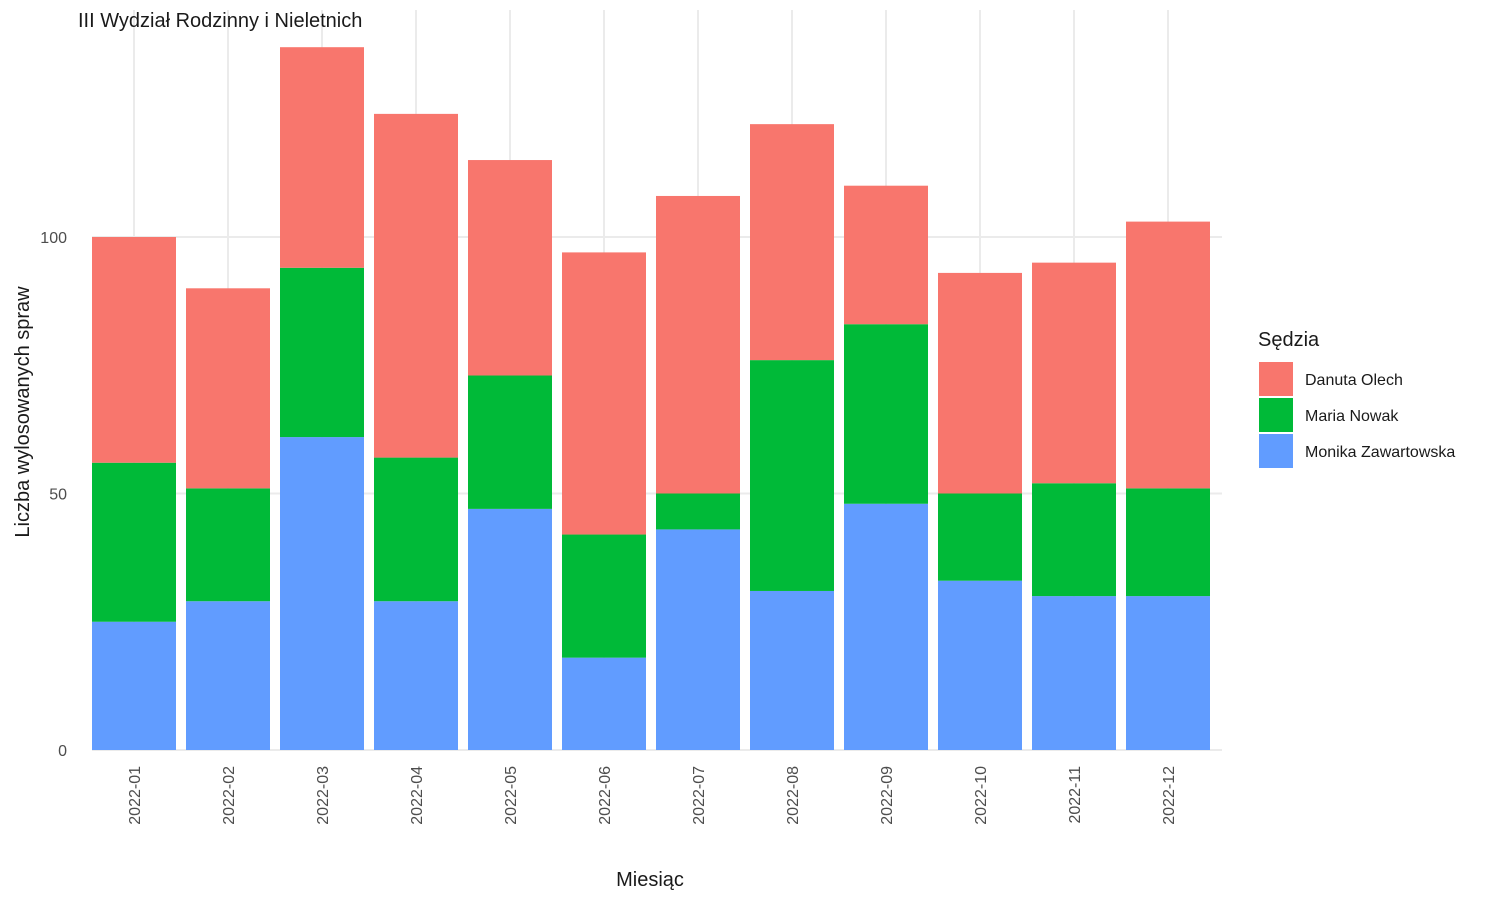  Describe the element at coordinates (417, 795) in the screenshot. I see `x-tick-label: 2022-04` at that location.